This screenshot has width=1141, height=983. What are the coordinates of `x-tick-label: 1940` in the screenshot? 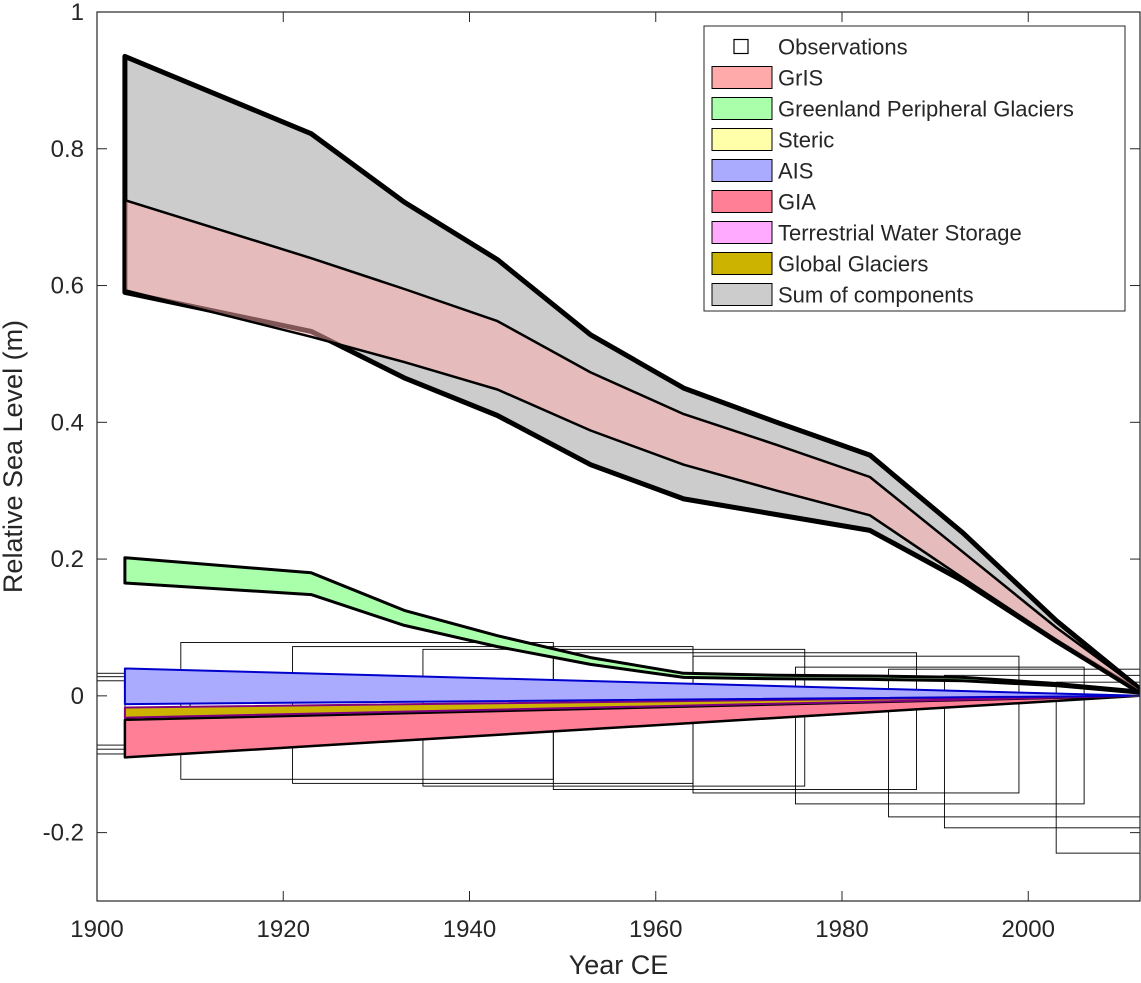 It's located at (469, 929).